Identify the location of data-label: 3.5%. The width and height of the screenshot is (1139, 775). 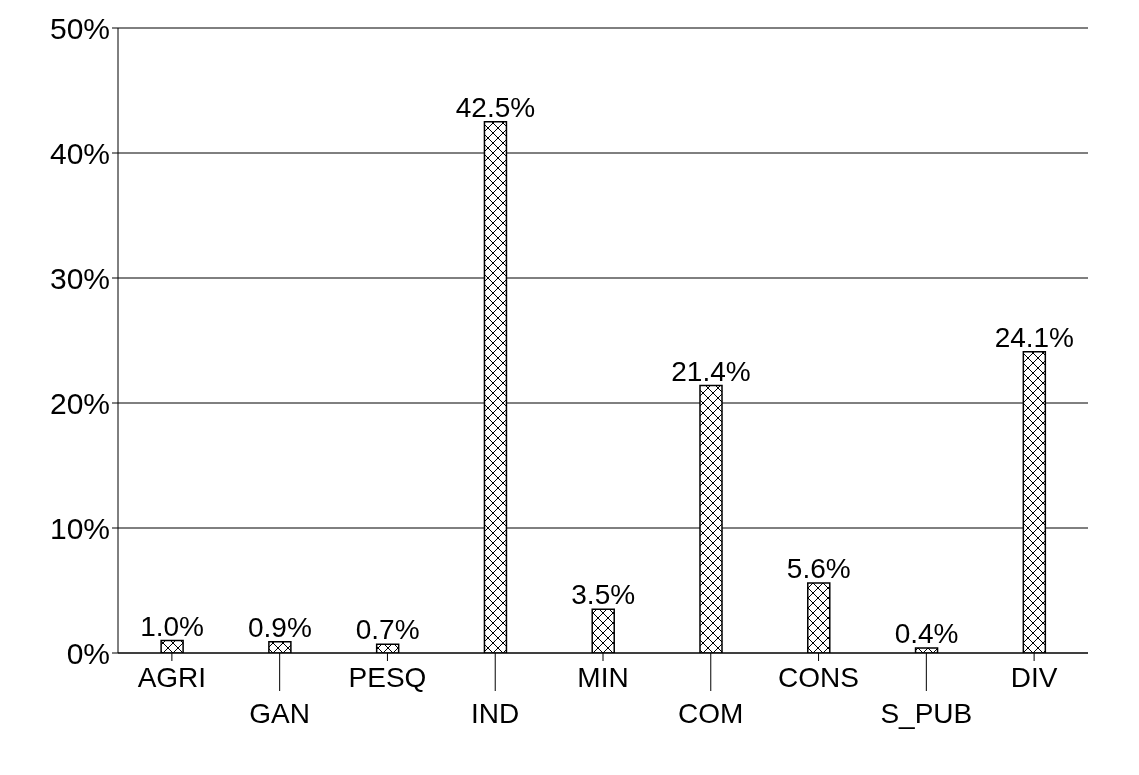
(603, 595).